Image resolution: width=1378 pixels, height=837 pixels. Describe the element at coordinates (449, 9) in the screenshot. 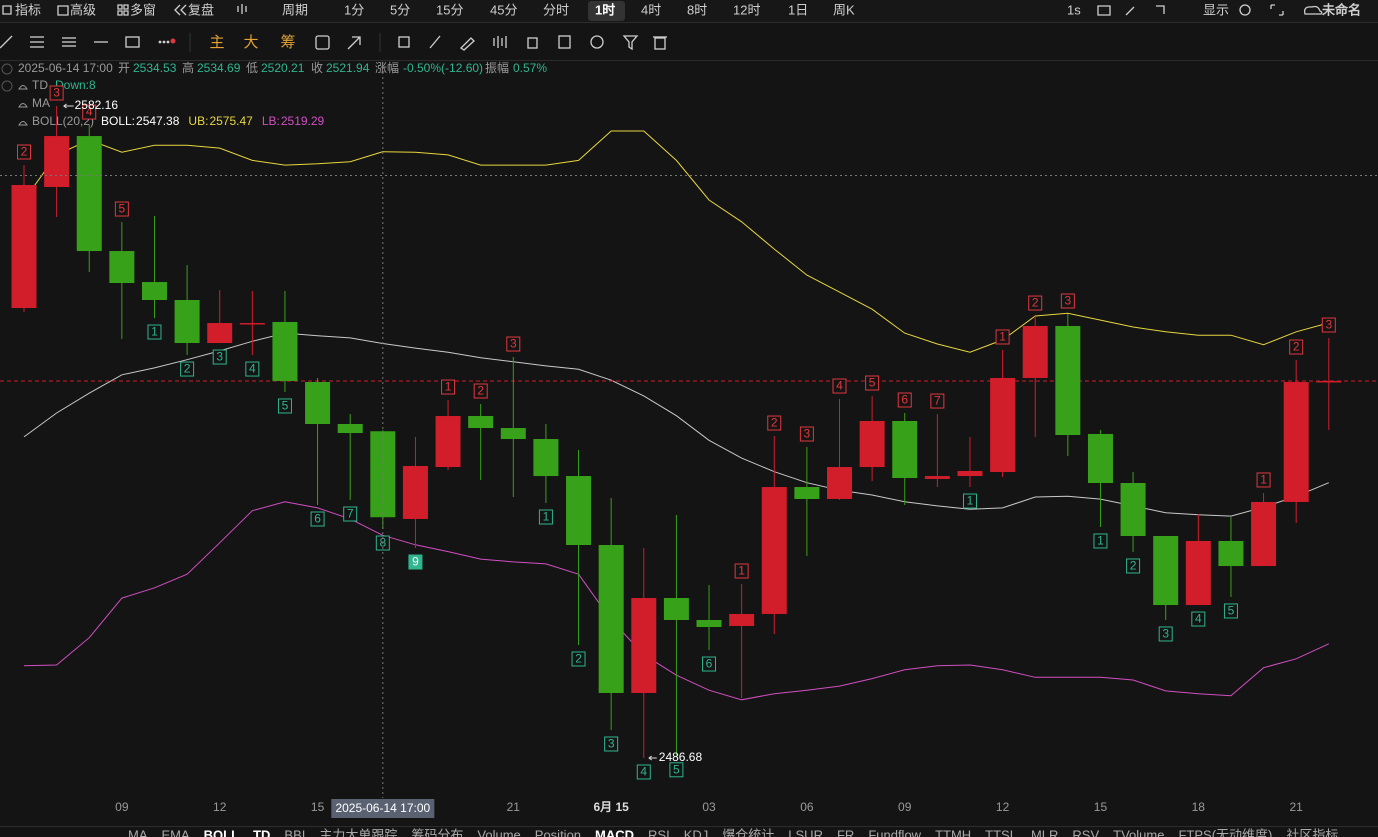

I see `toolbar-item: 15分` at that location.